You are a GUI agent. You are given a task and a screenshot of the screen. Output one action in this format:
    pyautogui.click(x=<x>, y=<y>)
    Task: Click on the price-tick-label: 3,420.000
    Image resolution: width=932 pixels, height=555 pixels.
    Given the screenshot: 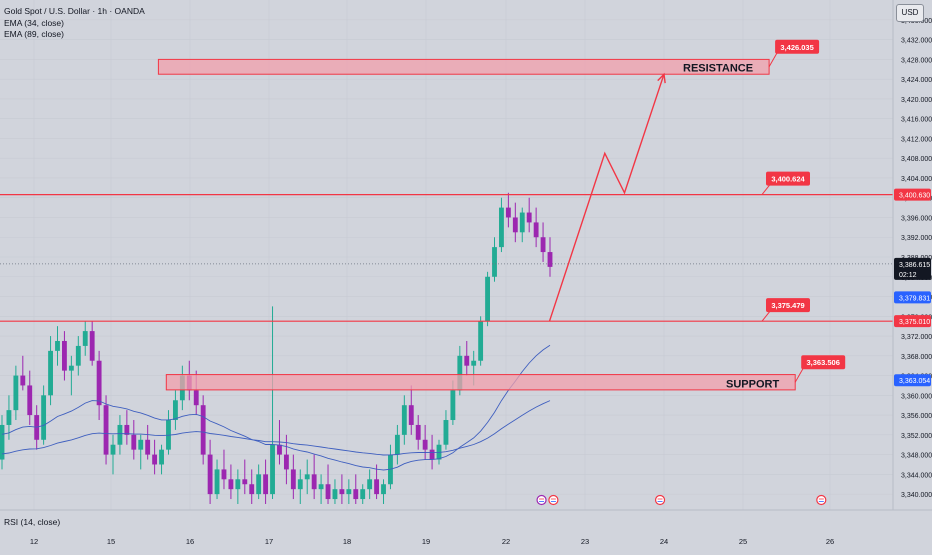 What is the action you would take?
    pyautogui.click(x=916, y=100)
    